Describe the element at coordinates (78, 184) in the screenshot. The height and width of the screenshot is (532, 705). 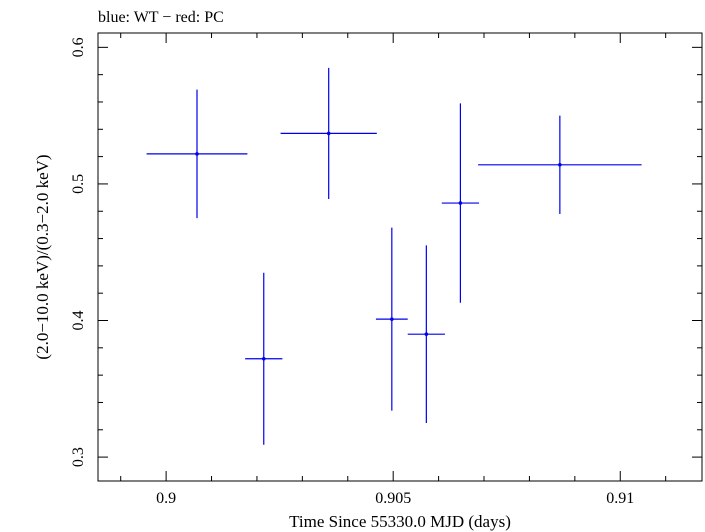
I see `y-tick-label: 0.5` at that location.